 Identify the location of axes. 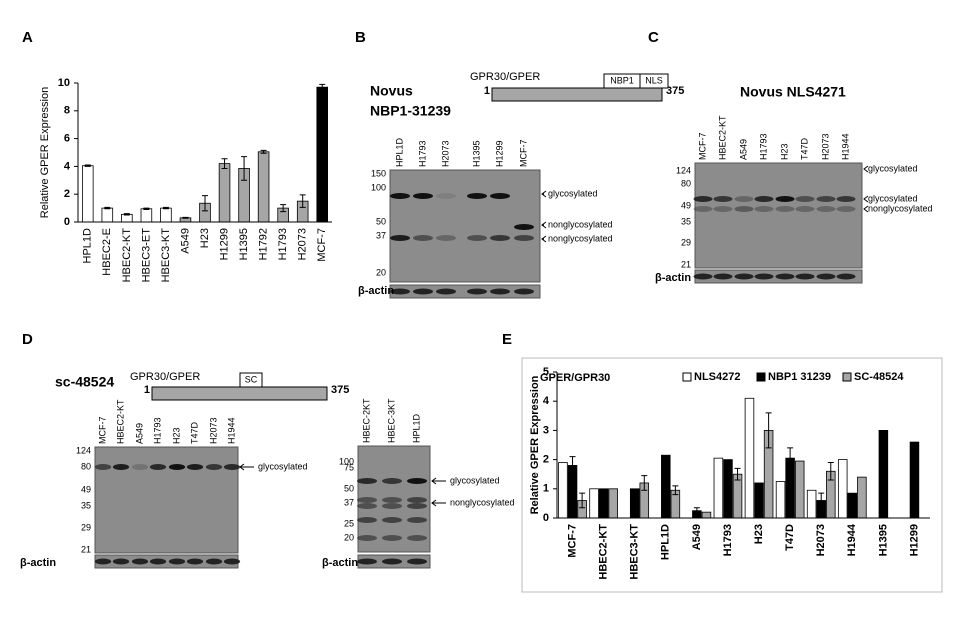
(743, 445).